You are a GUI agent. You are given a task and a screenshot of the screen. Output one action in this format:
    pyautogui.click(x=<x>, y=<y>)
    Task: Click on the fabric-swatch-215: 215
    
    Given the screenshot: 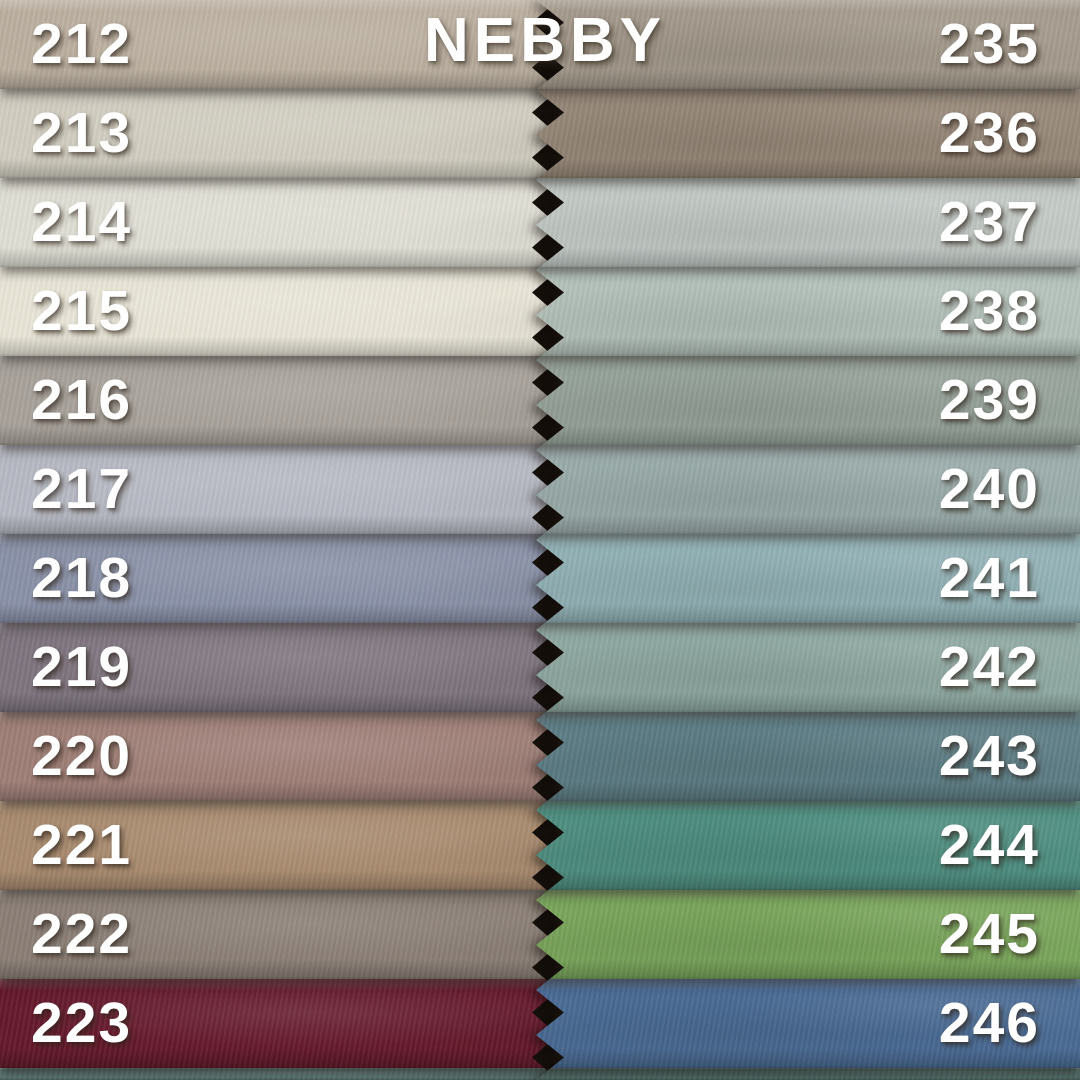 What is the action you would take?
    pyautogui.click(x=279, y=311)
    